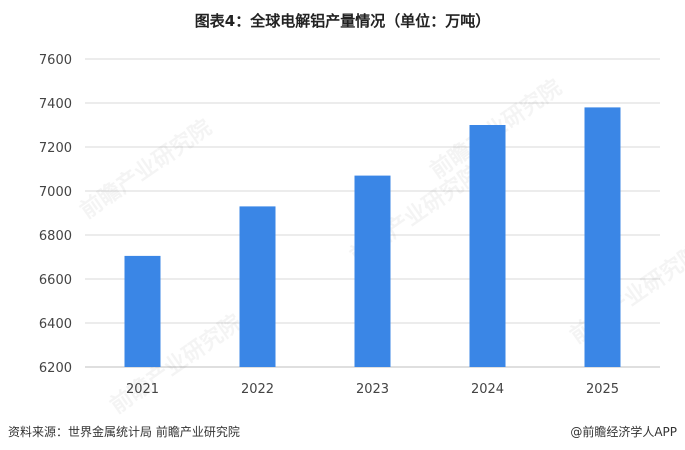 The height and width of the screenshot is (450, 685). What do you see at coordinates (55, 368) in the screenshot?
I see `y-tick-label: 6200` at bounding box center [55, 368].